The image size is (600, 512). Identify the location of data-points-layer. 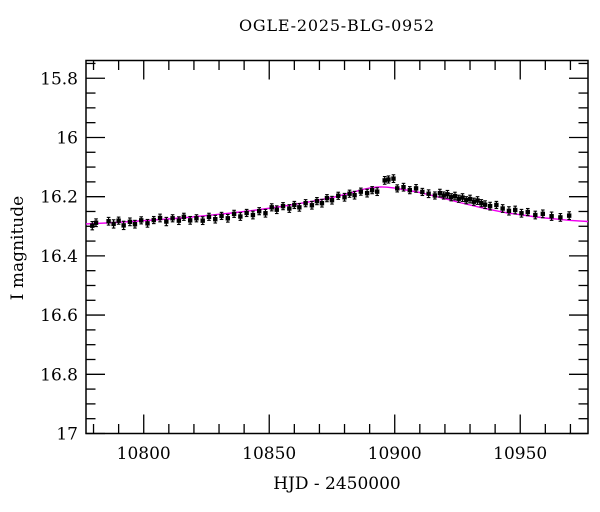
(331, 202).